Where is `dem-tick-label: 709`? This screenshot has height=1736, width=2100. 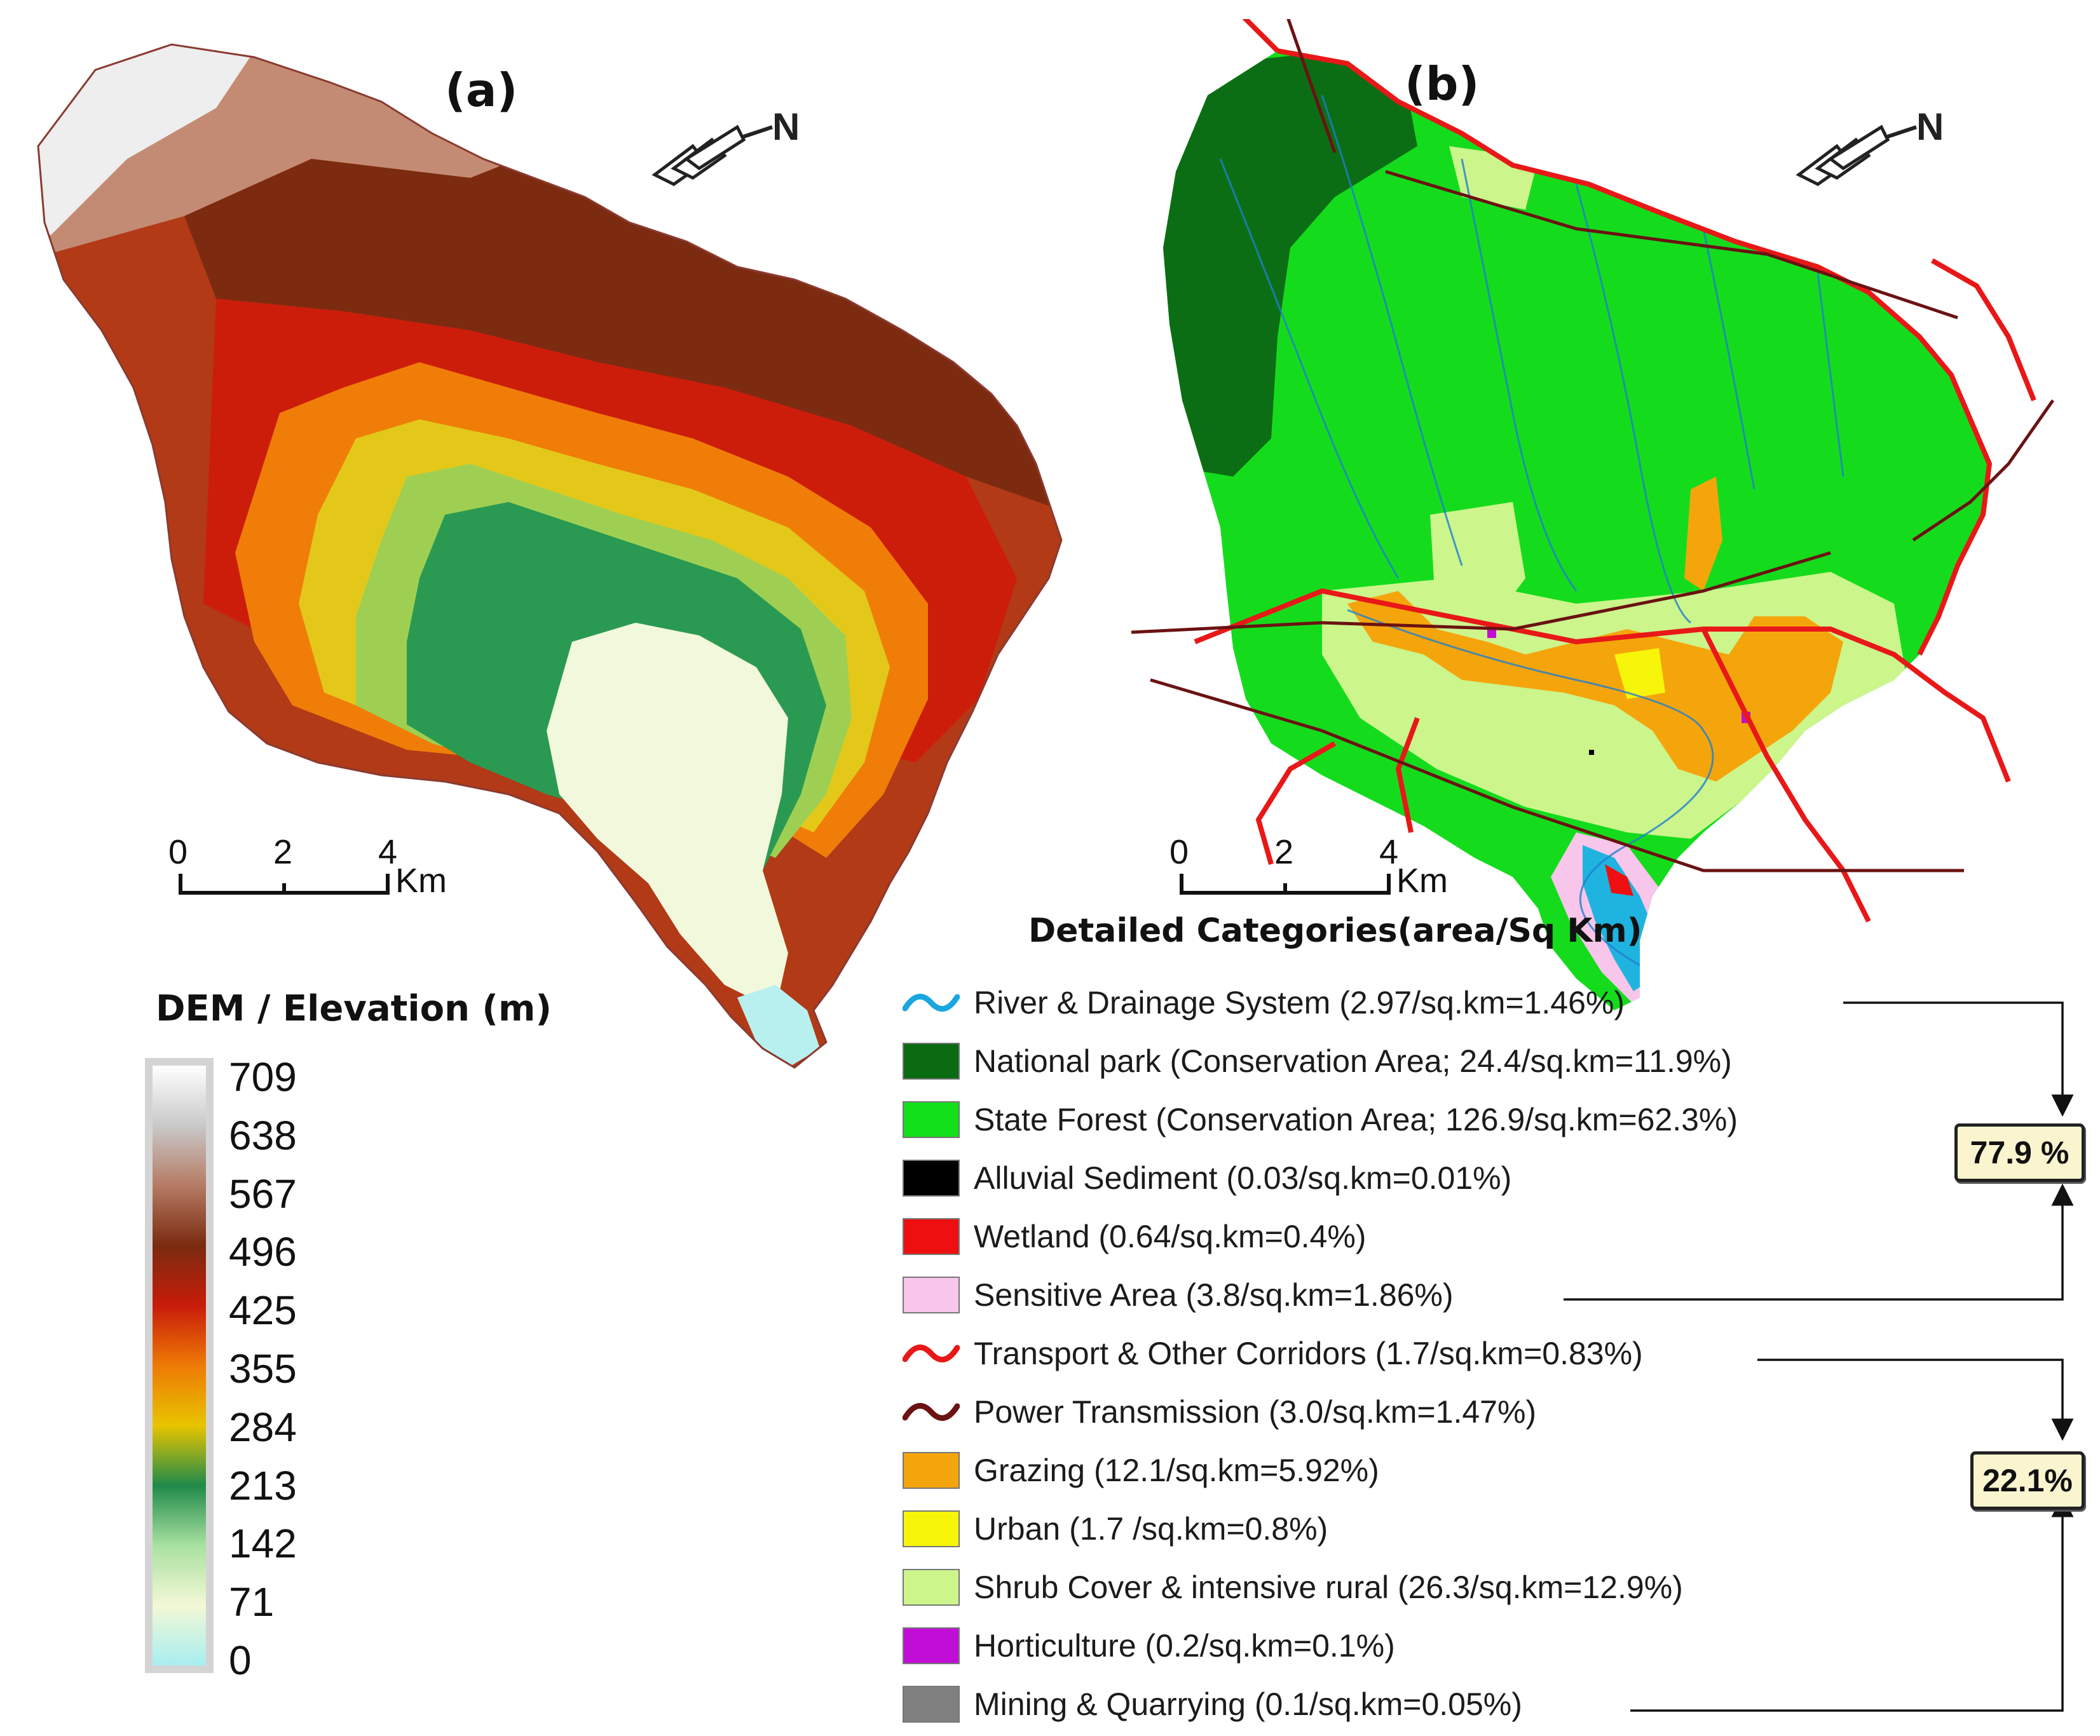
dem-tick-label: 709 is located at coordinates (263, 1077).